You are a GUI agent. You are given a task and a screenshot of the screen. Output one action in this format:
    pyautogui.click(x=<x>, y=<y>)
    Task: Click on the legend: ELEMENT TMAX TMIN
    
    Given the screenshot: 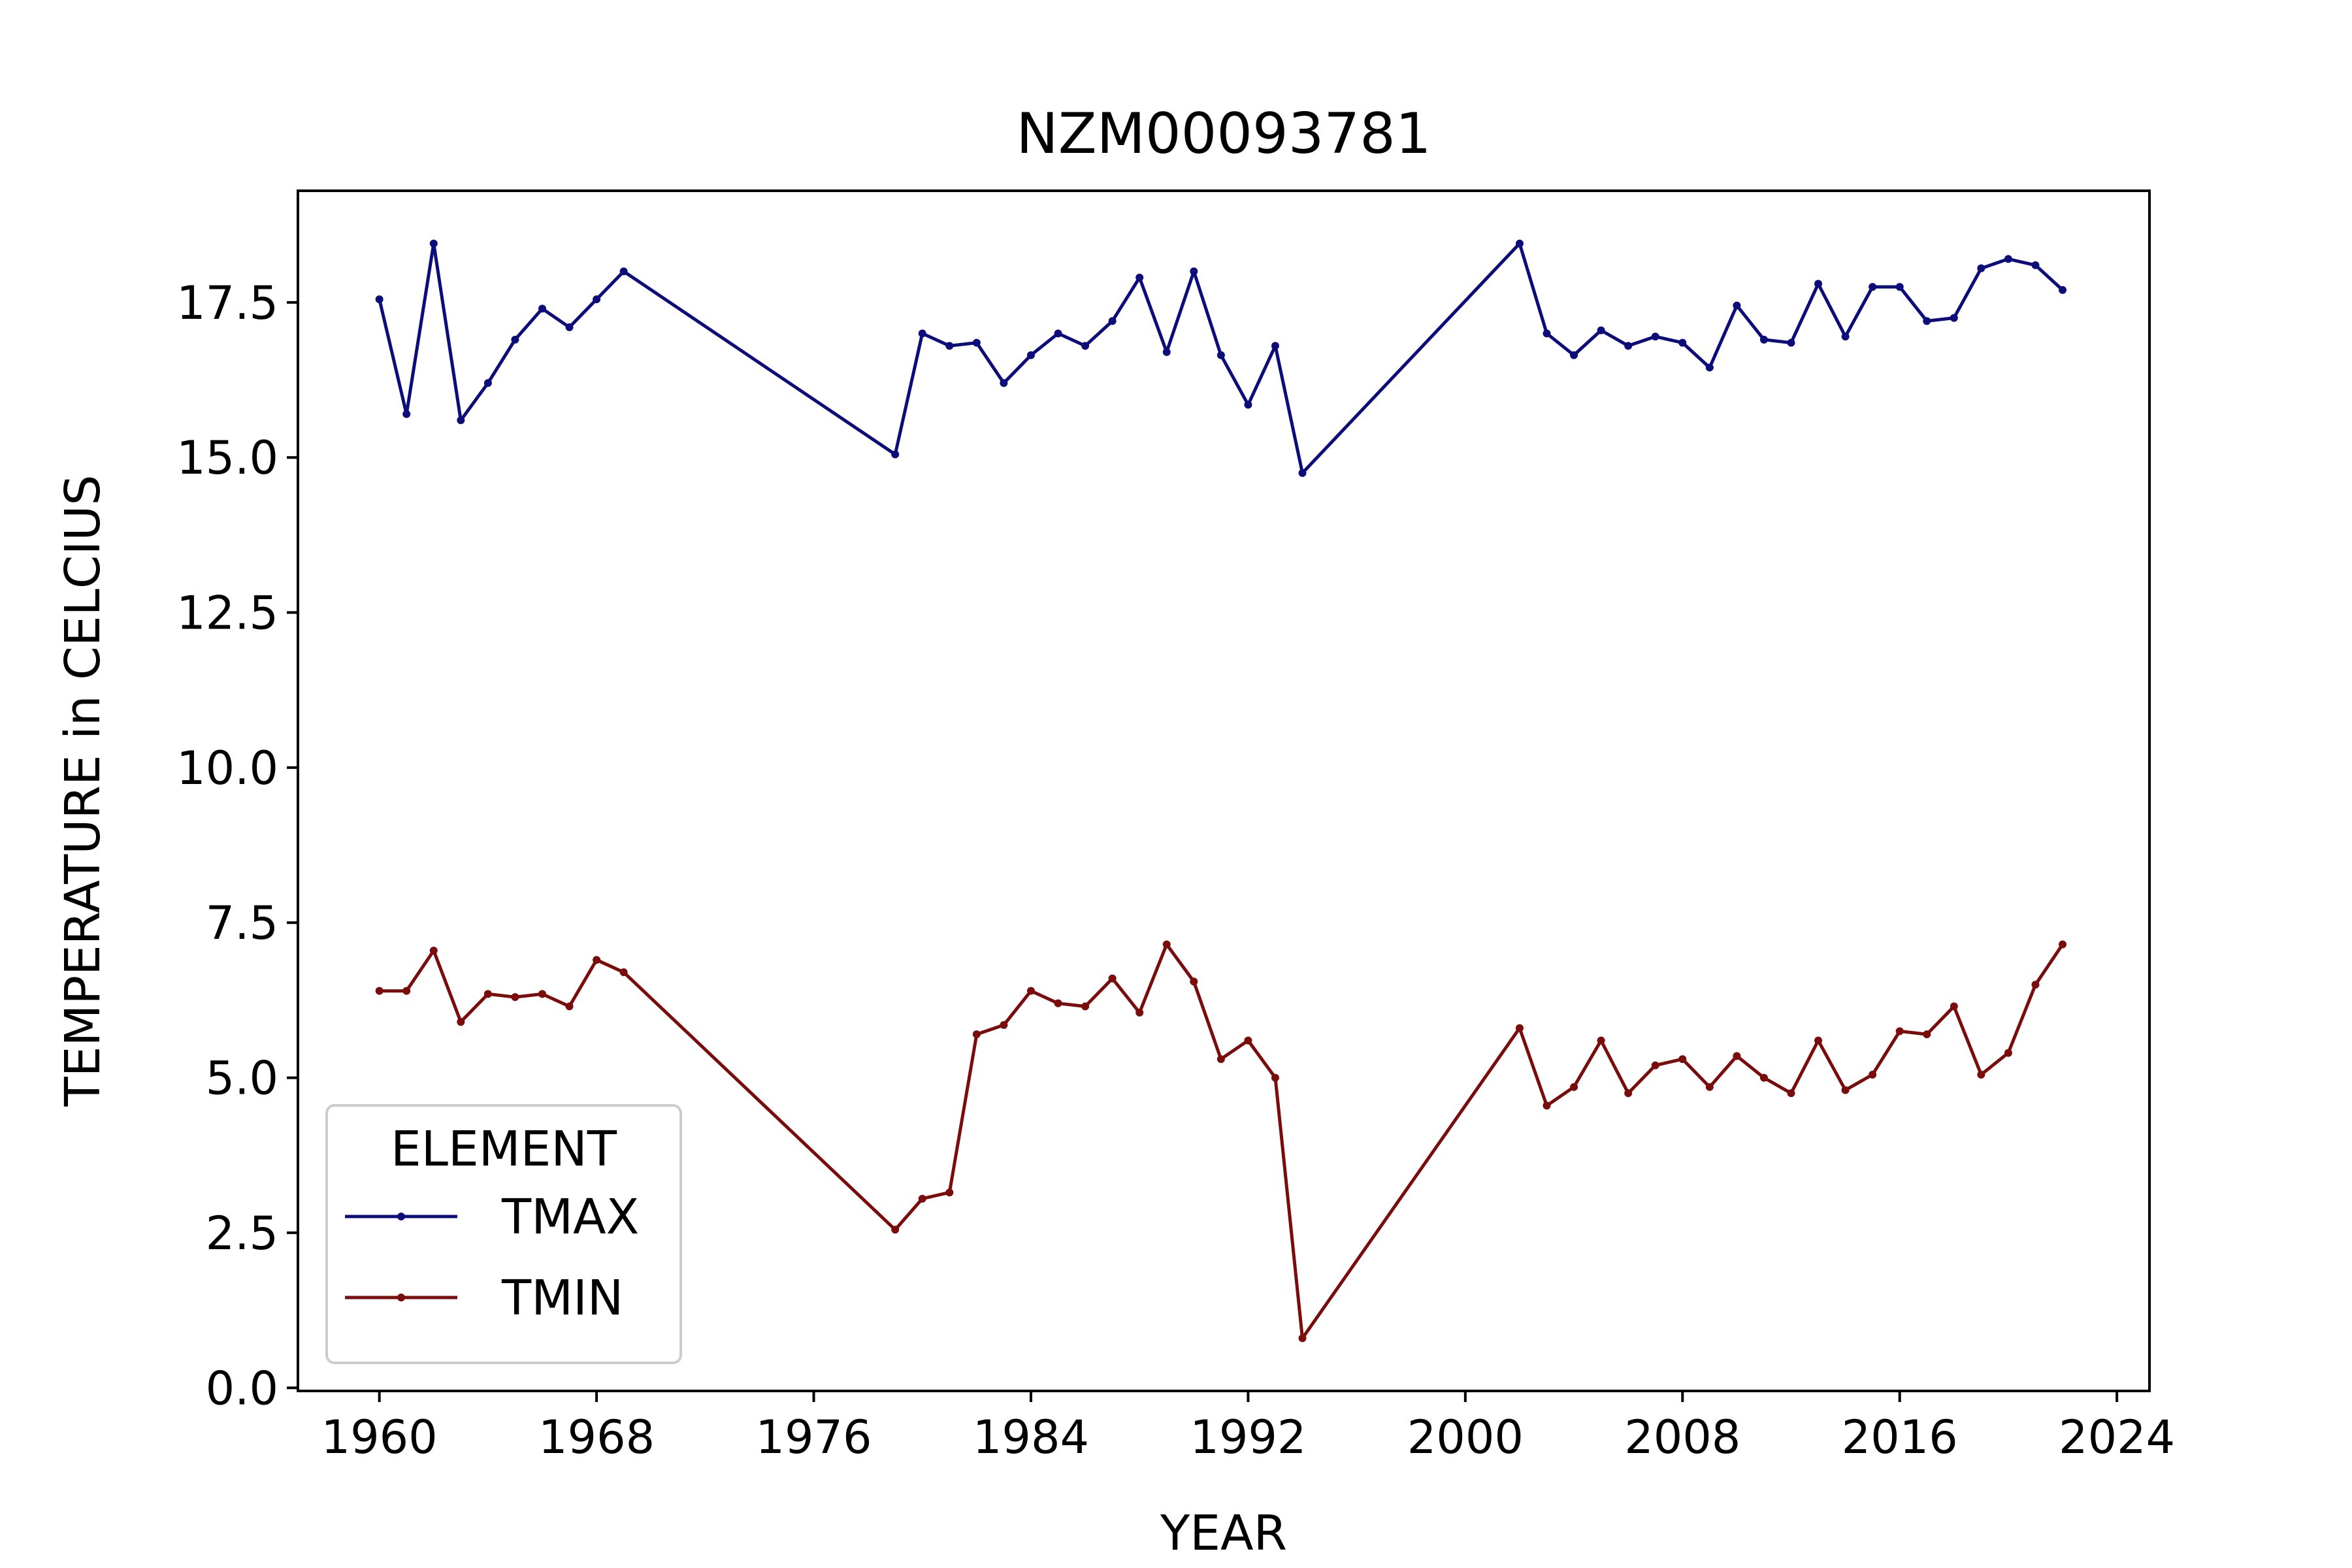 What is the action you would take?
    pyautogui.click(x=503, y=1234)
    